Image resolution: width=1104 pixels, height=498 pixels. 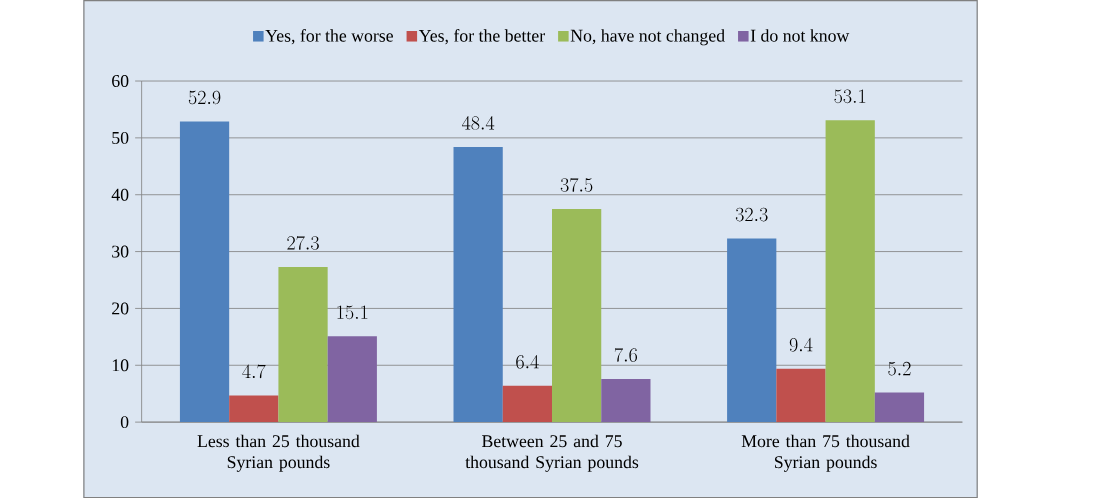 What do you see at coordinates (825, 453) in the screenshot?
I see `x-tick-label: More than 75 thousand Syrian pounds` at bounding box center [825, 453].